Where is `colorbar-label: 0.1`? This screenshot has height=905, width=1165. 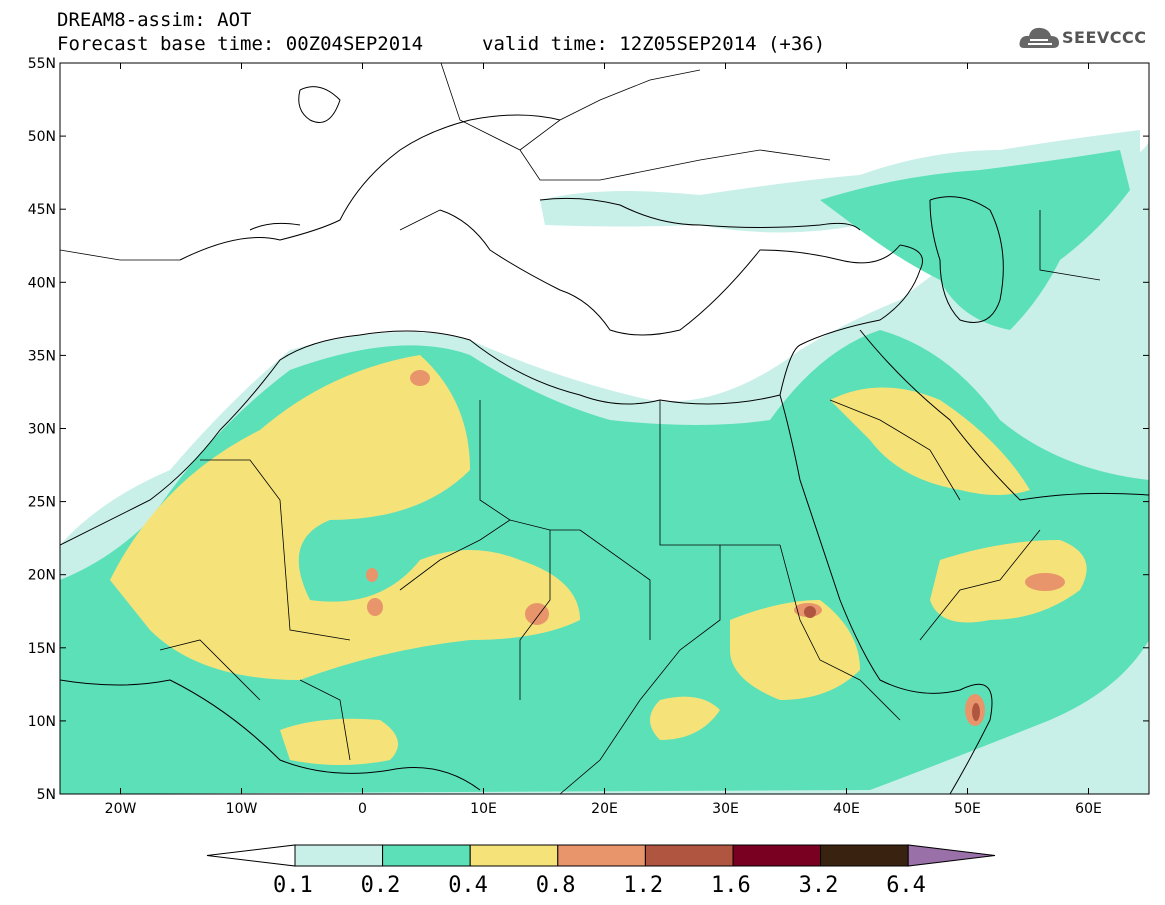
colorbar-label: 0.1 is located at coordinates (293, 885).